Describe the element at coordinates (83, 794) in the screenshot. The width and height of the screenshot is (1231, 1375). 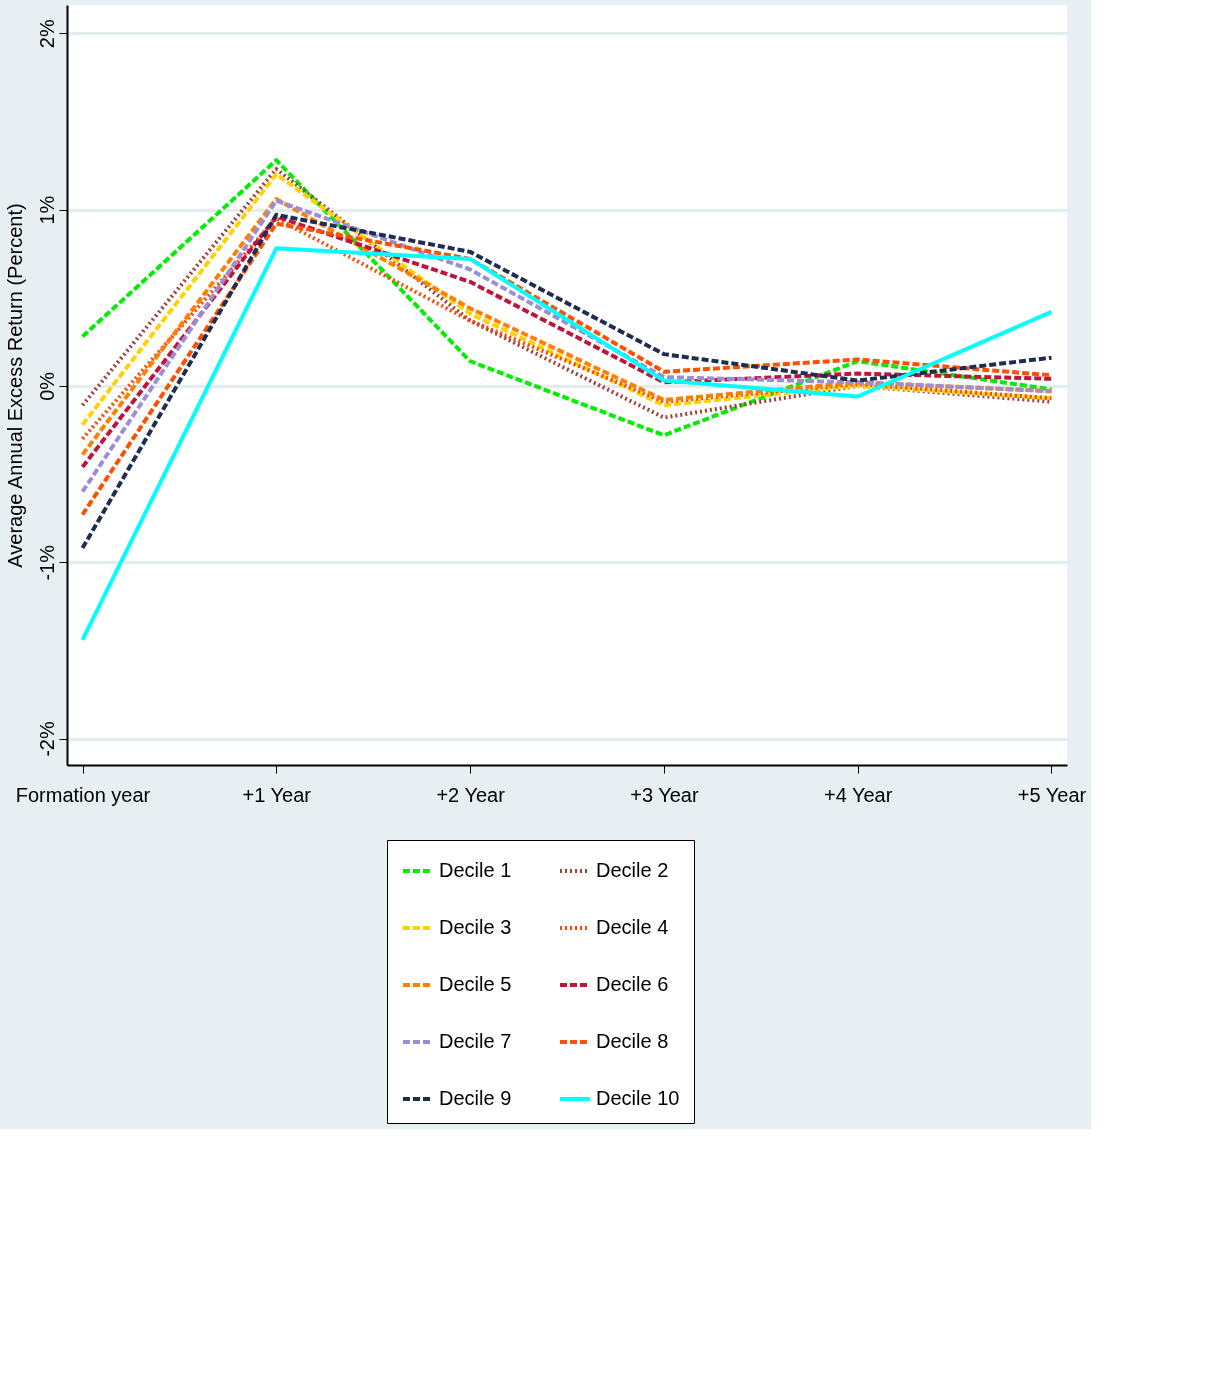
I see `x-tick-label: Formation year` at that location.